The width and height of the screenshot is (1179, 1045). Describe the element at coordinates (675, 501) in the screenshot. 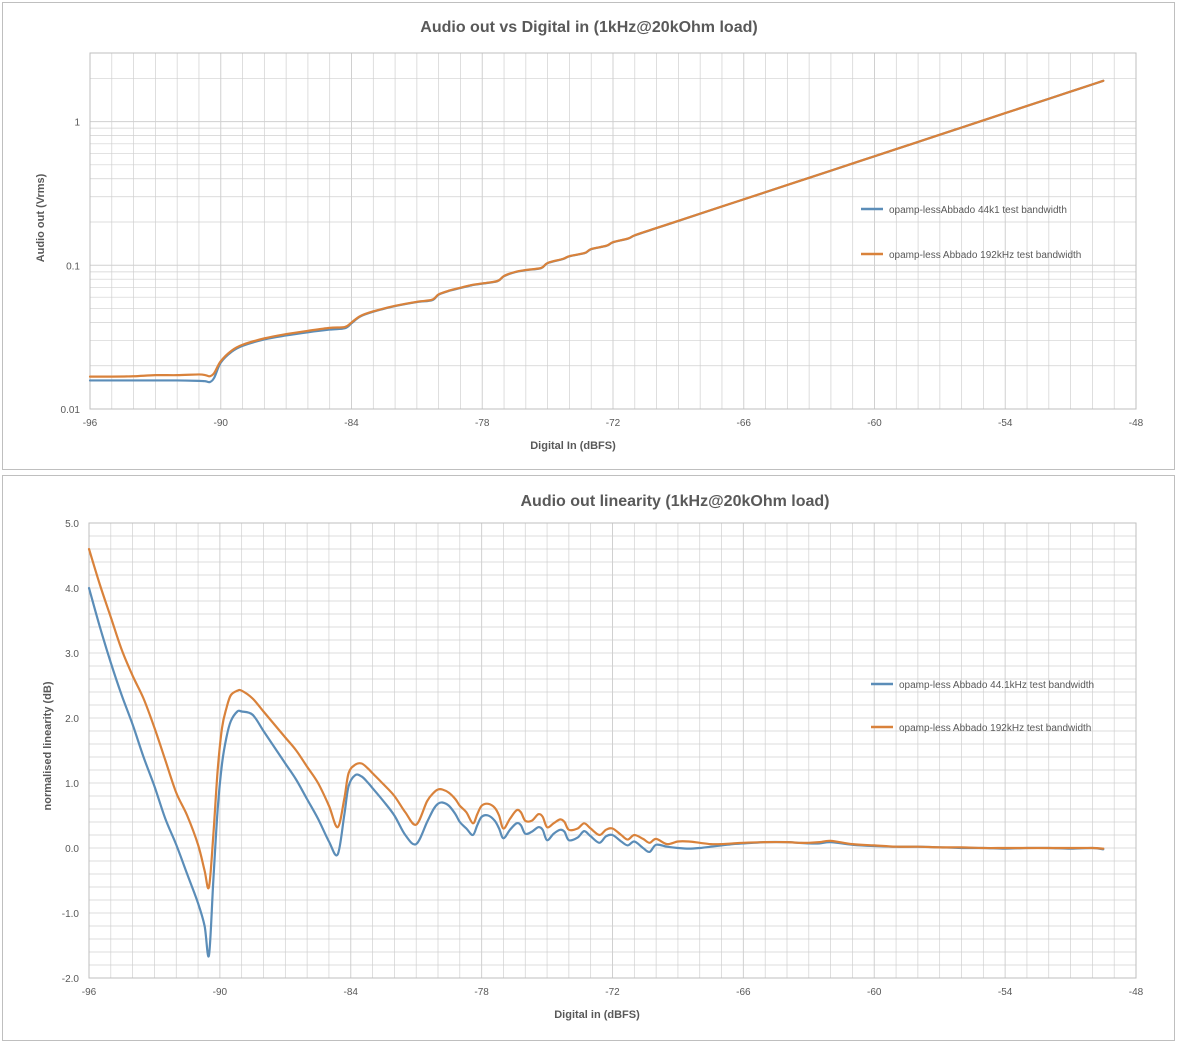

I see `chart-title: Audio out linearity (1kHz@20kOhm load)` at that location.